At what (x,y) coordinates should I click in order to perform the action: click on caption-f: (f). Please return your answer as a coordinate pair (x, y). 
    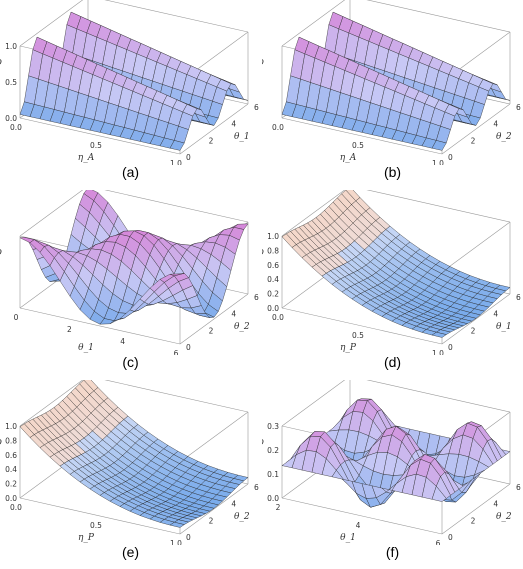
    Looking at the image, I should click on (392, 552).